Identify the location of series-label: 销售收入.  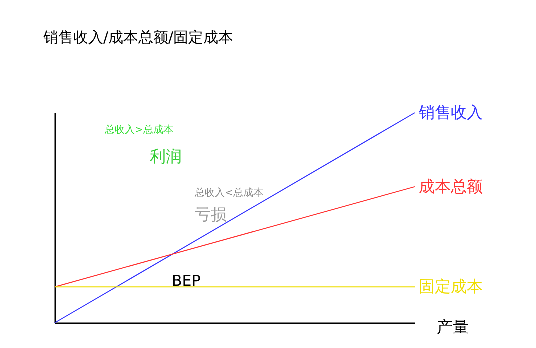
(450, 112).